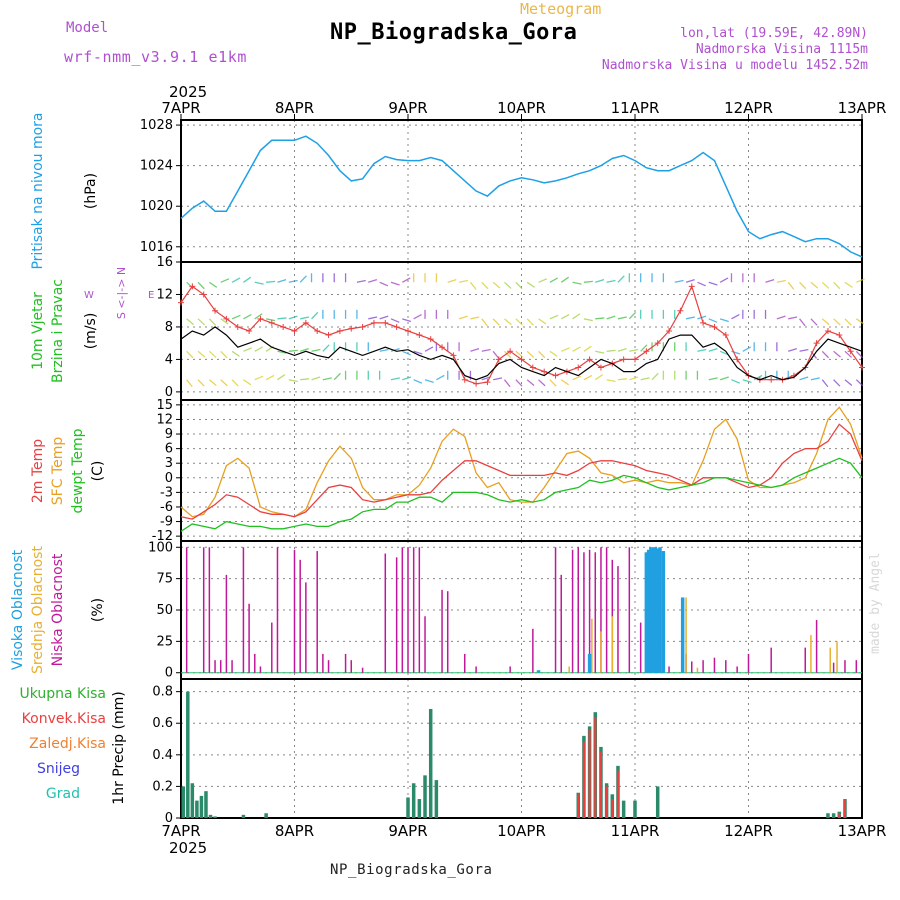 This screenshot has height=900, width=900. What do you see at coordinates (561, 9) in the screenshot?
I see `chart-subtitle: Meteogram` at bounding box center [561, 9].